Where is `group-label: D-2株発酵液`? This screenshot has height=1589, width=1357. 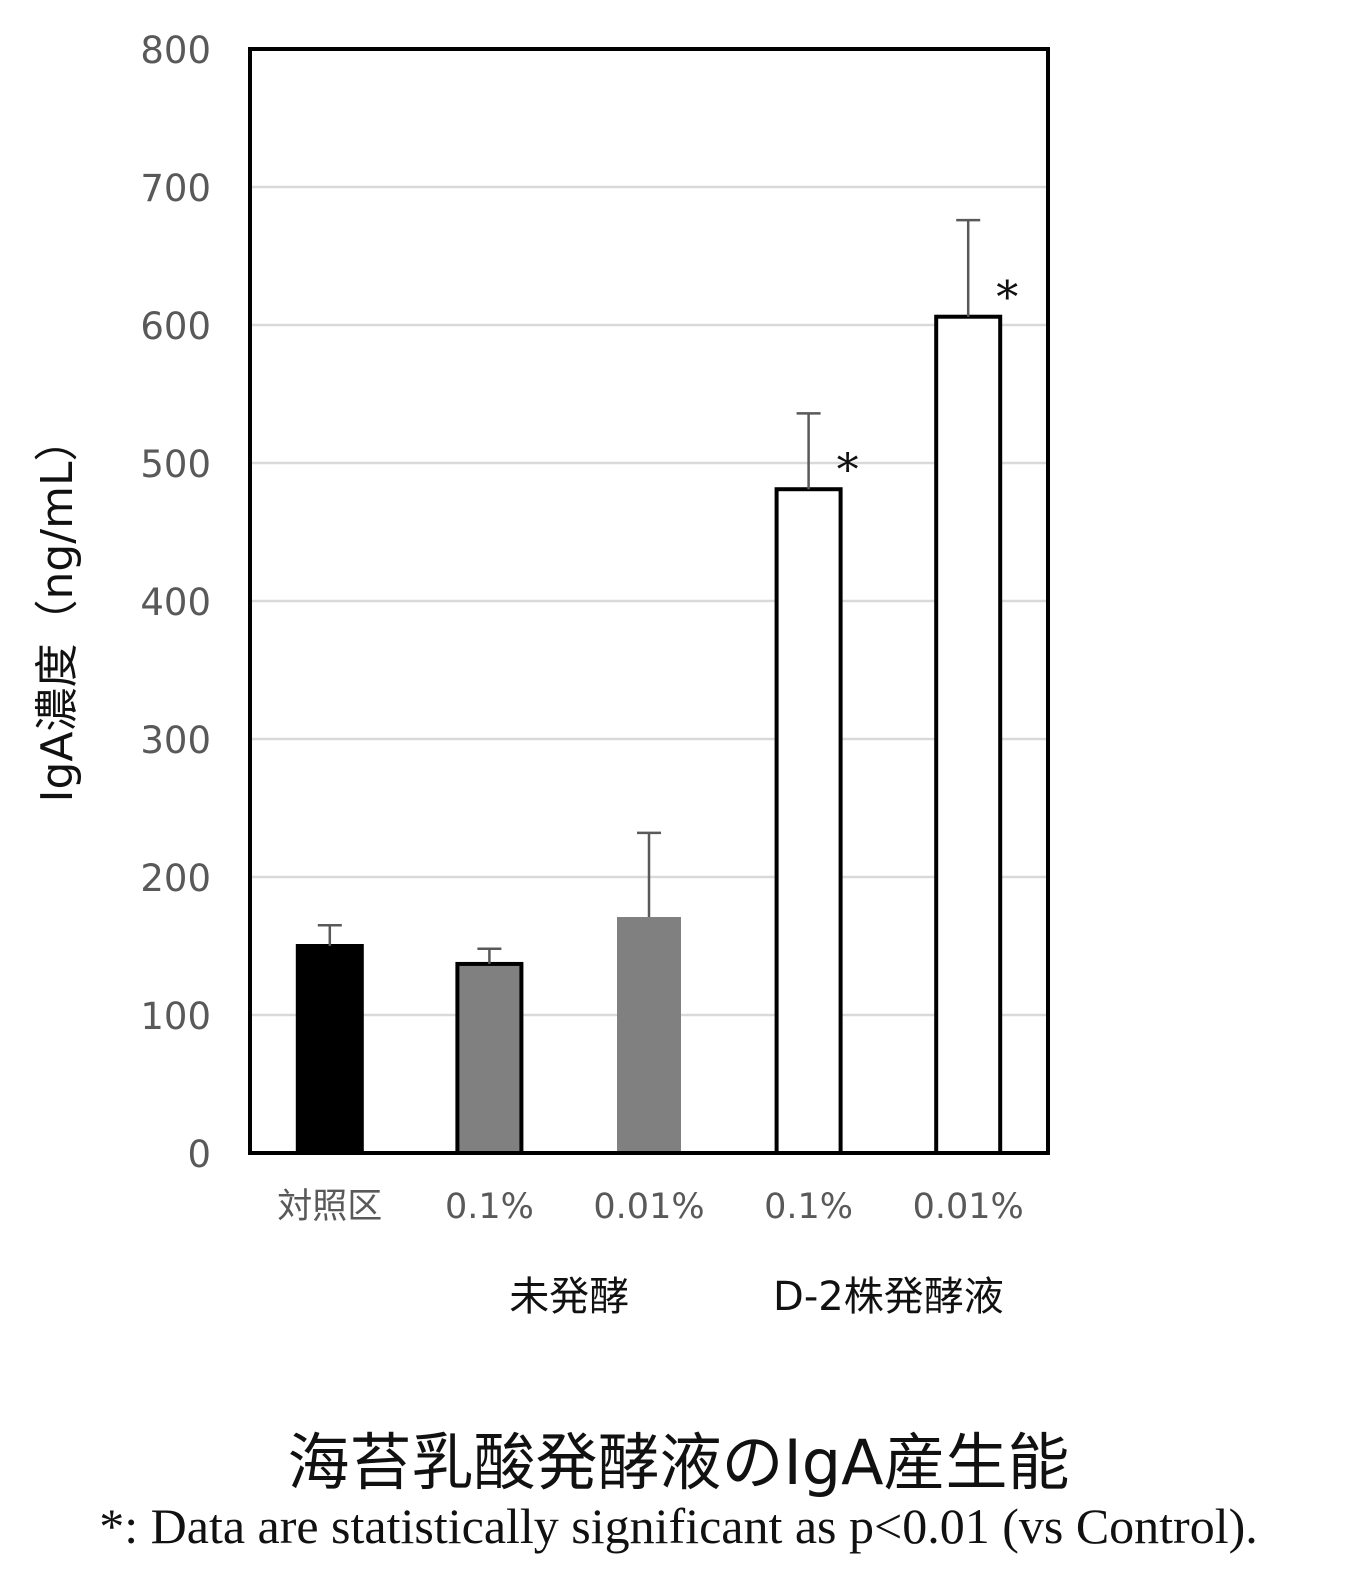 group-label: D-2株発酵液 is located at coordinates (888, 1297).